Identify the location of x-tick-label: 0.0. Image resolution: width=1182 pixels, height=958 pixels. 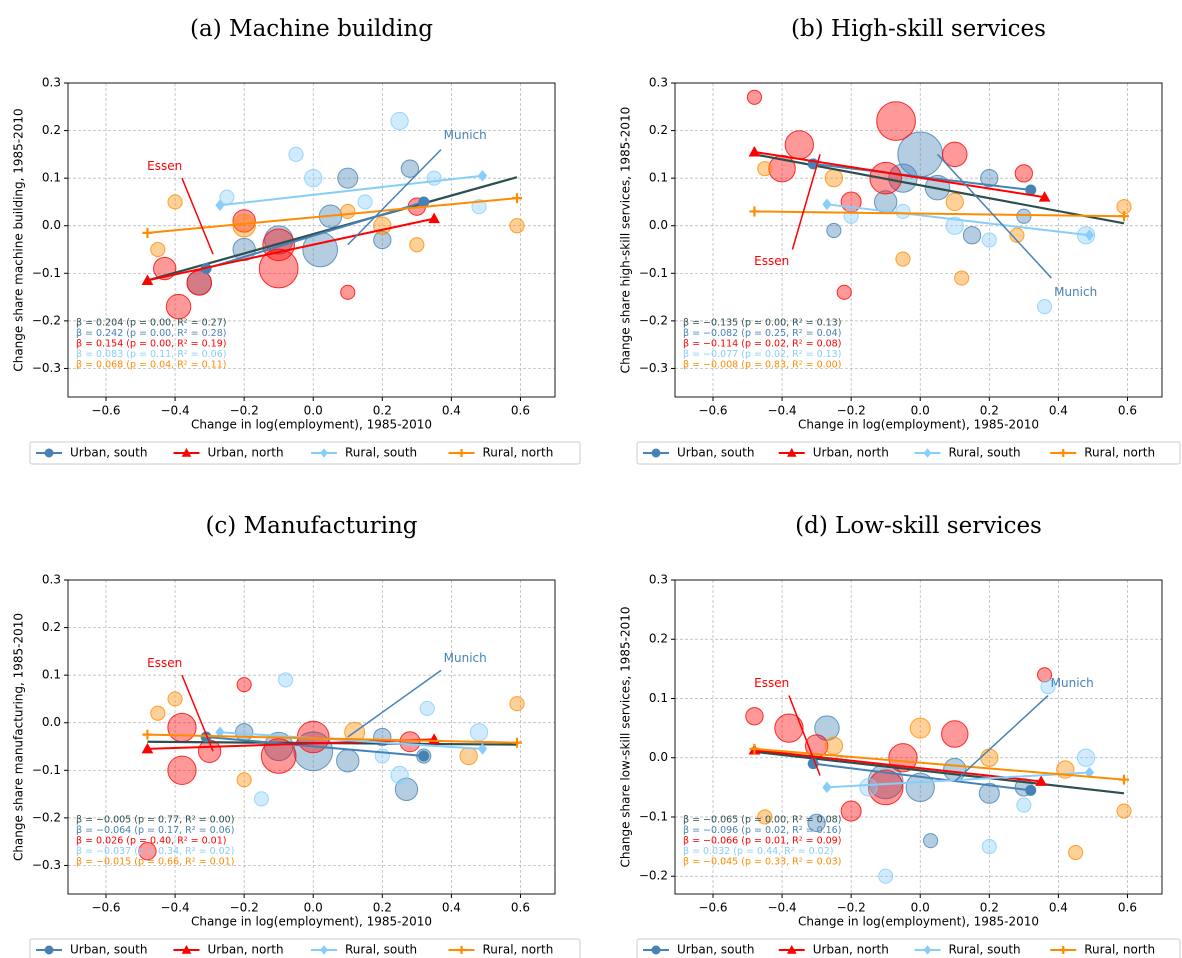
(920, 908).